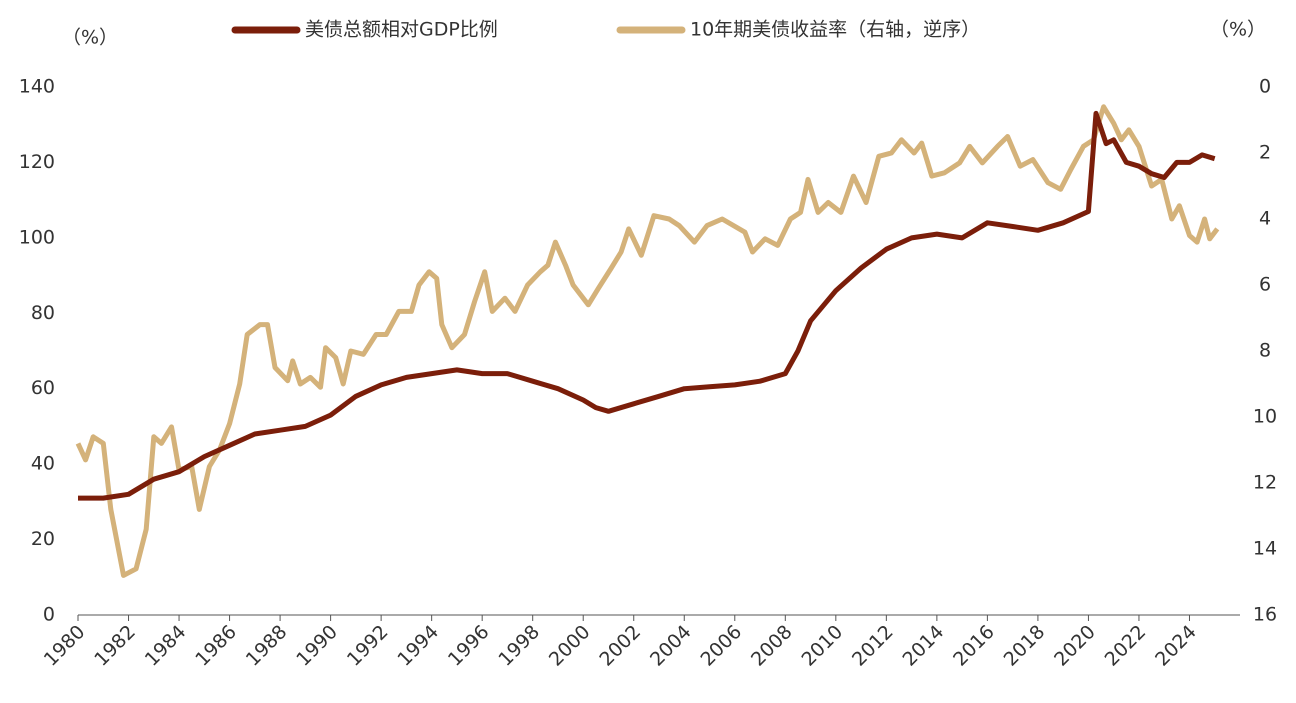 Image resolution: width=1296 pixels, height=703 pixels. I want to click on x-tick-label: 2010, so click(822, 646).